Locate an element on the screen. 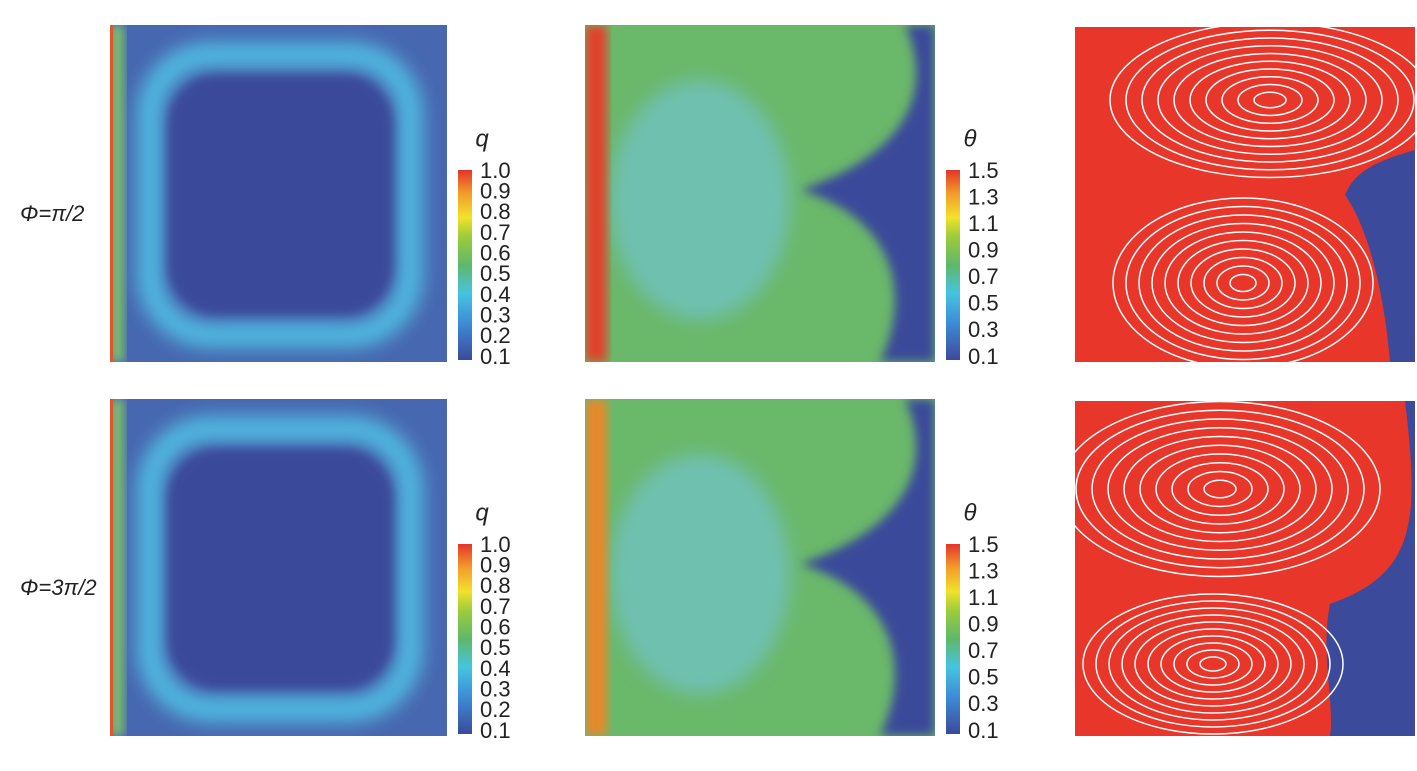 The image size is (1417, 771). colorbar-tick-label: 1.3 is located at coordinates (983, 570).